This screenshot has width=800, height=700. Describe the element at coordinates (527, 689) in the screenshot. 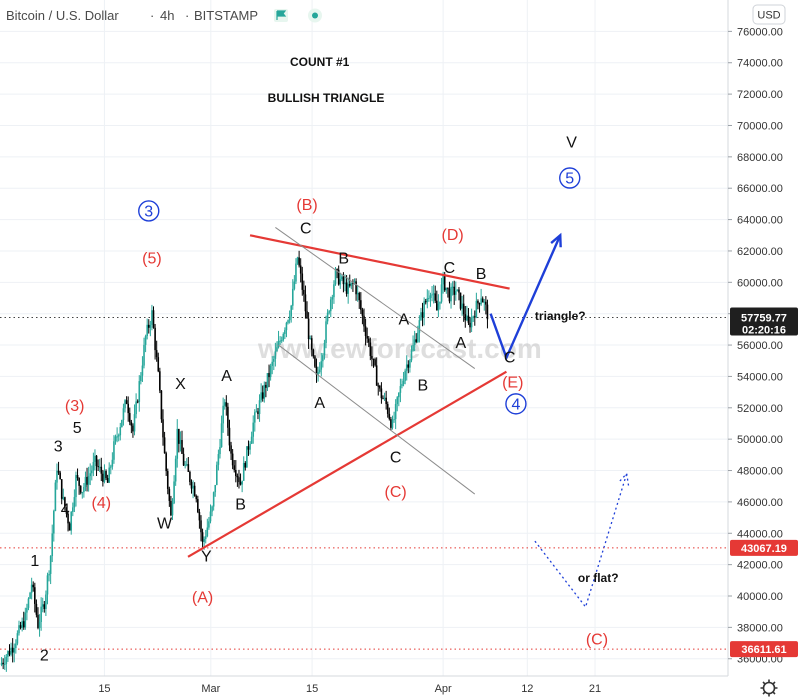

I see `x-tick-label: 12` at that location.